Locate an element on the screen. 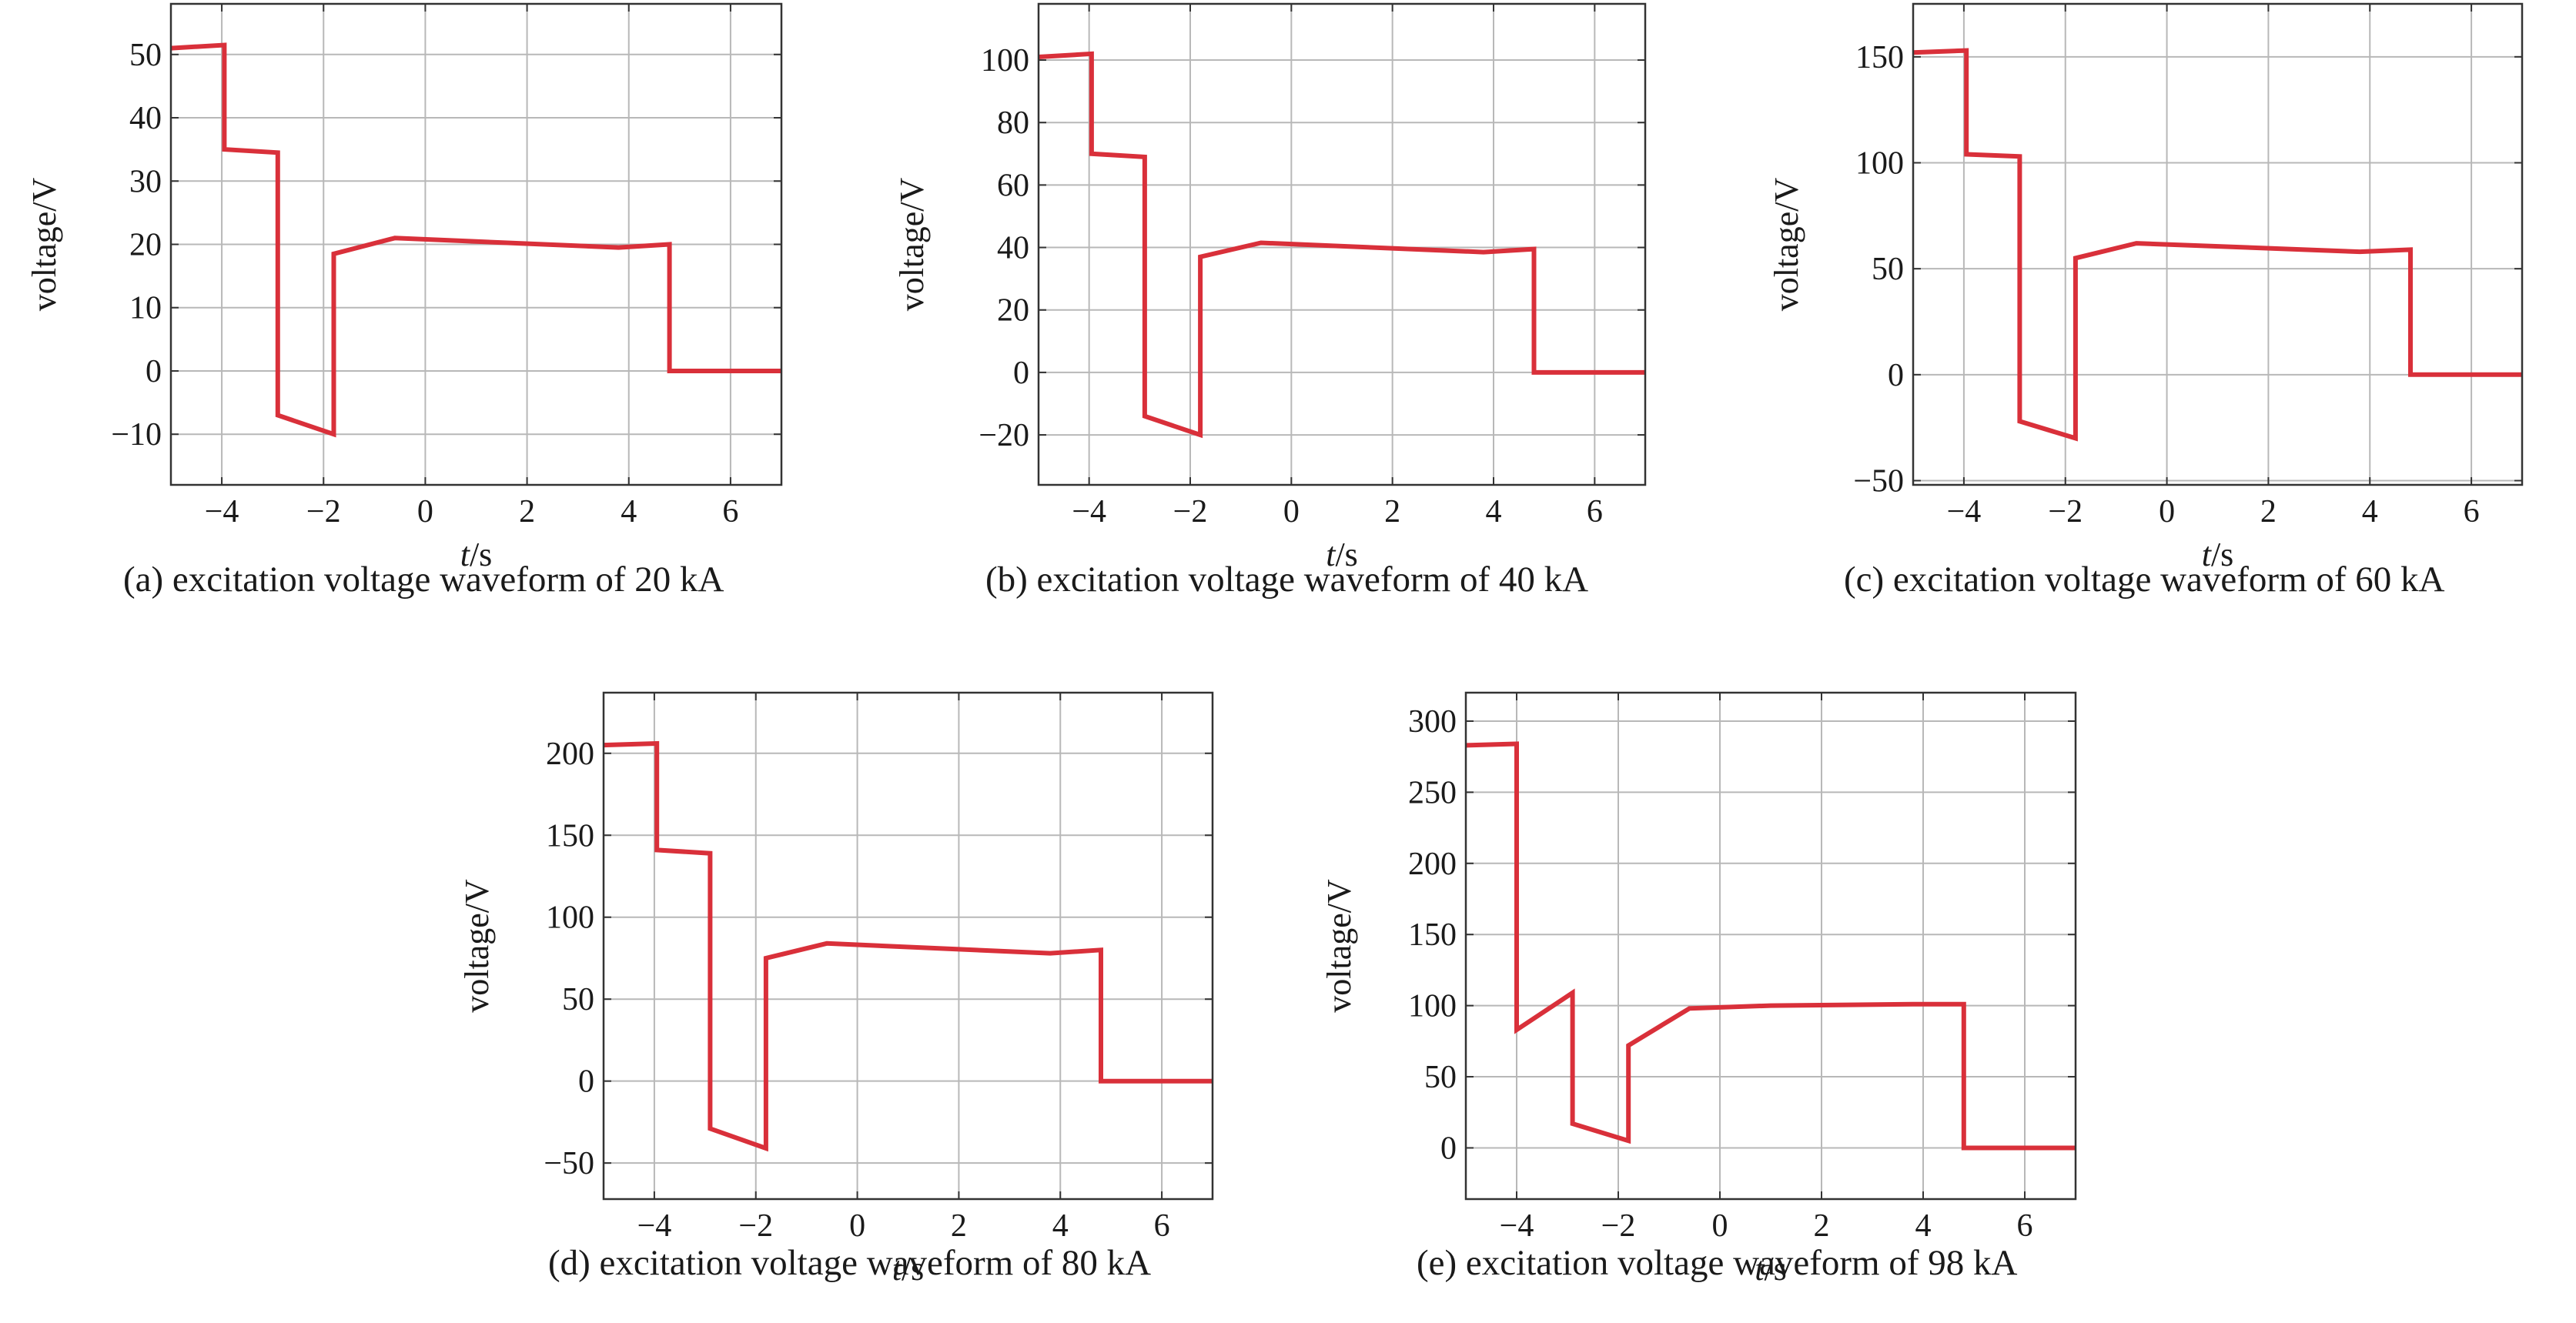  y-tick-label: 80 is located at coordinates (1013, 123).